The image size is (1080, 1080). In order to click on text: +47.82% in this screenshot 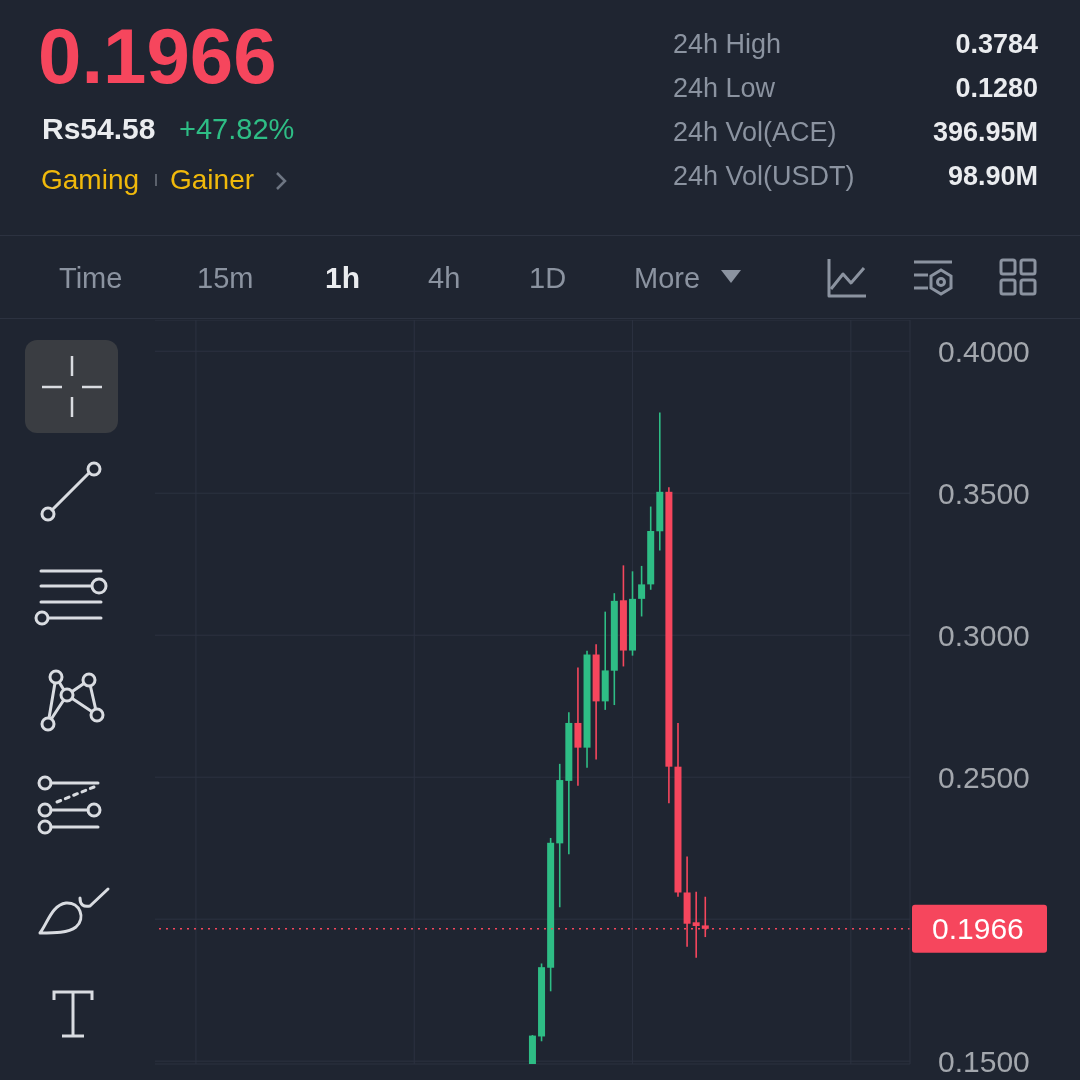, I will do `click(237, 128)`.